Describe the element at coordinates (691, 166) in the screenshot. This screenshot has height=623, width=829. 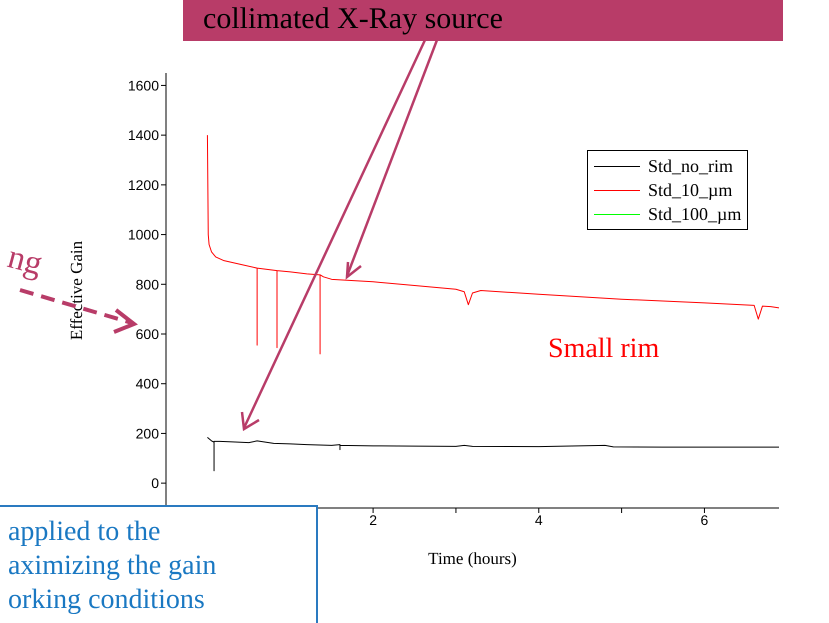
I see `legend-label: Std_no_rim` at that location.